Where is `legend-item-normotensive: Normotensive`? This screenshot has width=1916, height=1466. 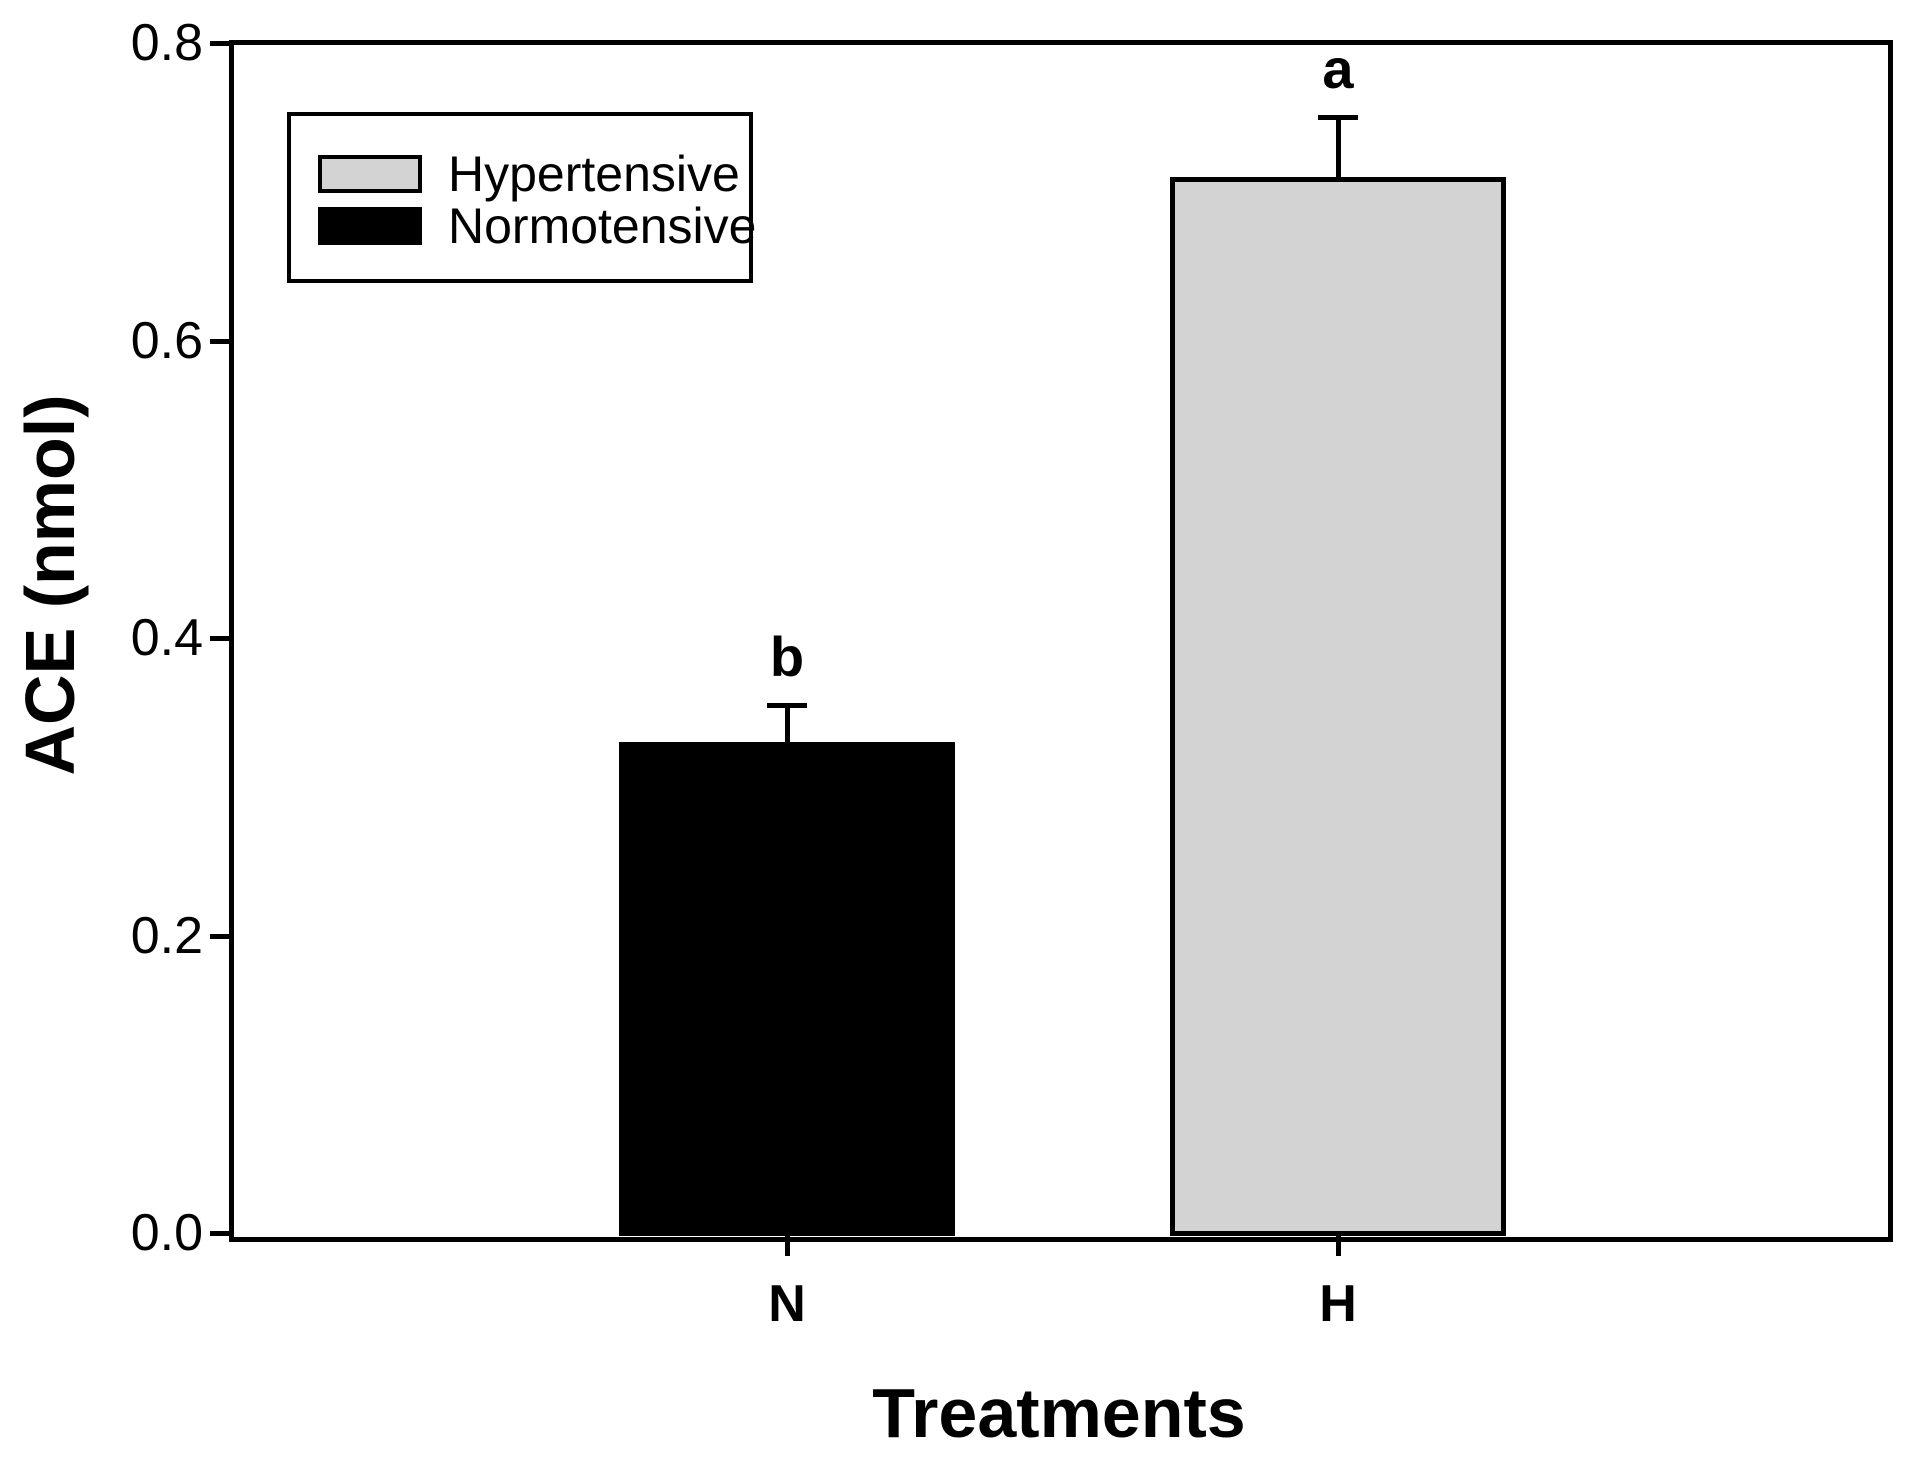 legend-item-normotensive: Normotensive is located at coordinates (537, 226).